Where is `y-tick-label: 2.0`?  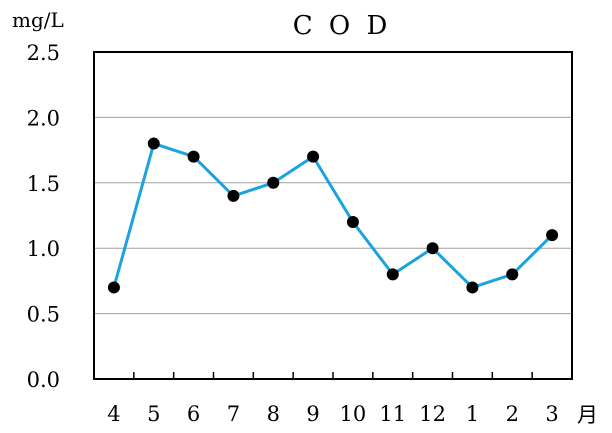
y-tick-label: 2.0 is located at coordinates (43, 118).